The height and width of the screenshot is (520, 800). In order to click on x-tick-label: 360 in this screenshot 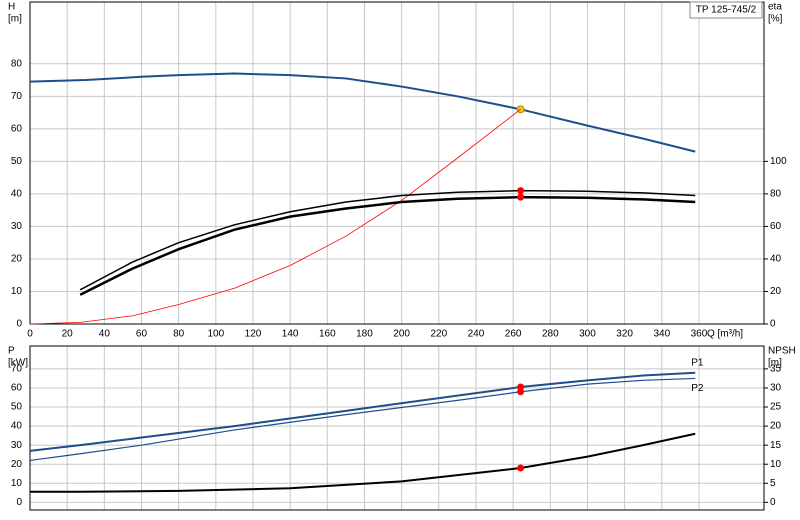, I will do `click(699, 334)`.